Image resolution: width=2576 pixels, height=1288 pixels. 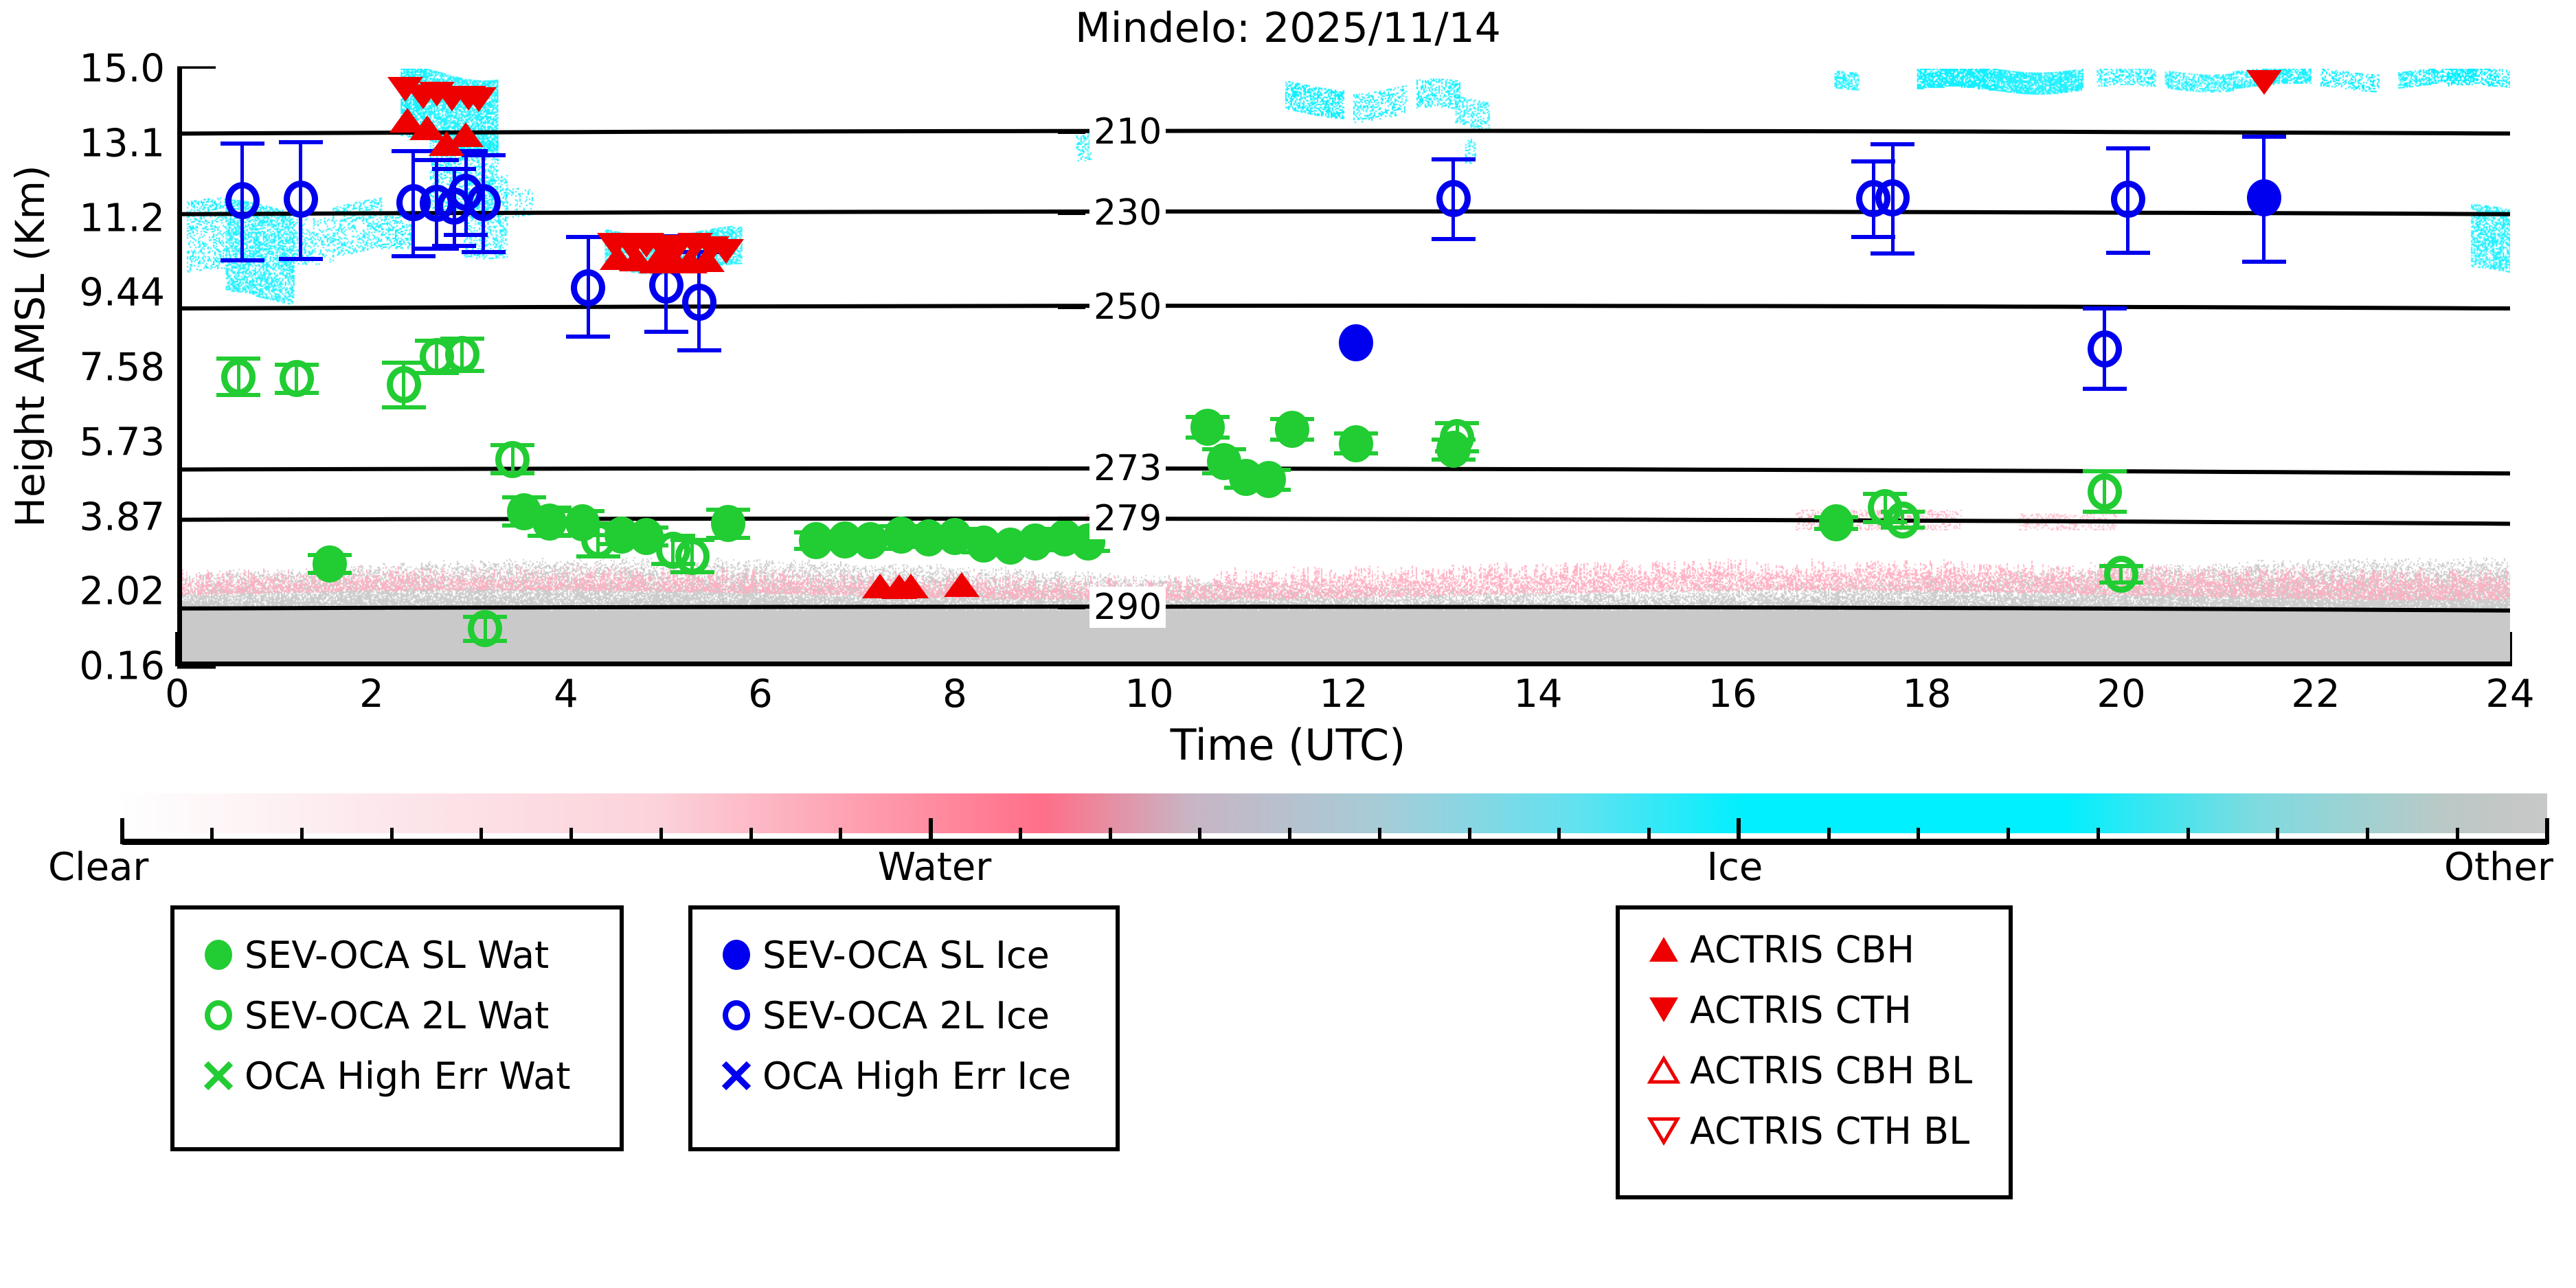 I want to click on legend-item: OCA High Err Wat, so click(x=397, y=1076).